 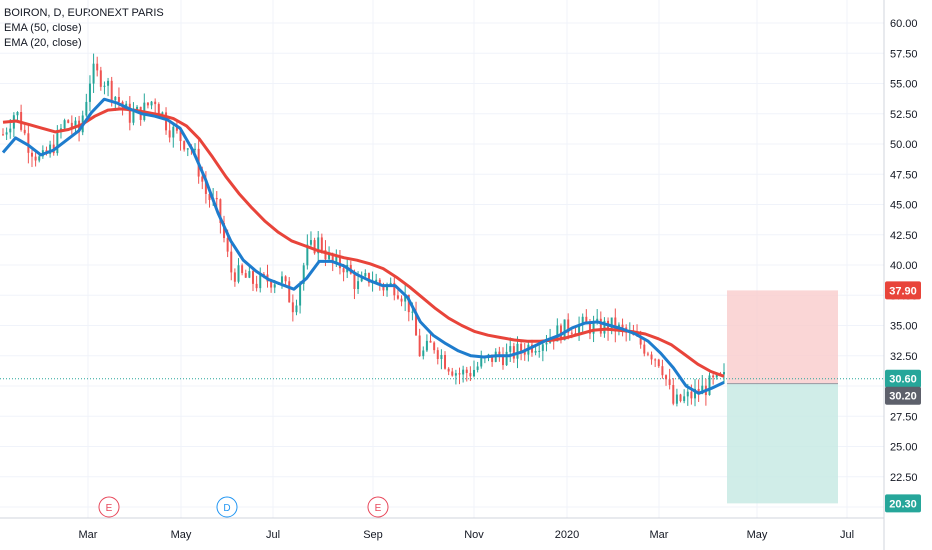 I want to click on y-tick-label: 42.50, so click(x=904, y=236).